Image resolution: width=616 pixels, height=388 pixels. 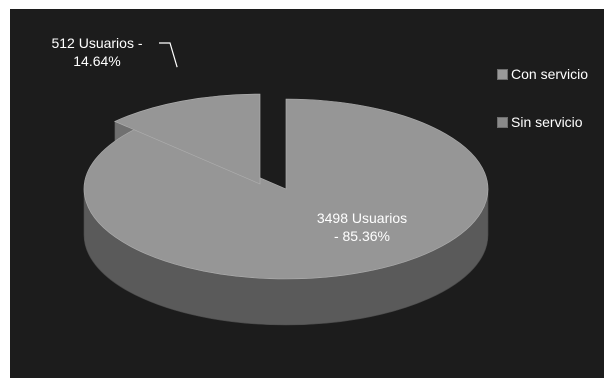 What do you see at coordinates (362, 236) in the screenshot?
I see `data-label-con-servicio-line2: - 85.36%` at bounding box center [362, 236].